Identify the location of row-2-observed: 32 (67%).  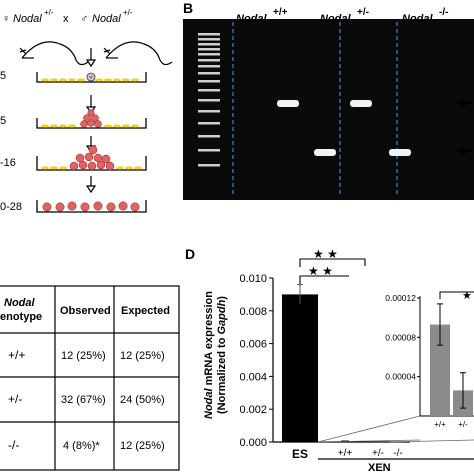
(83, 400).